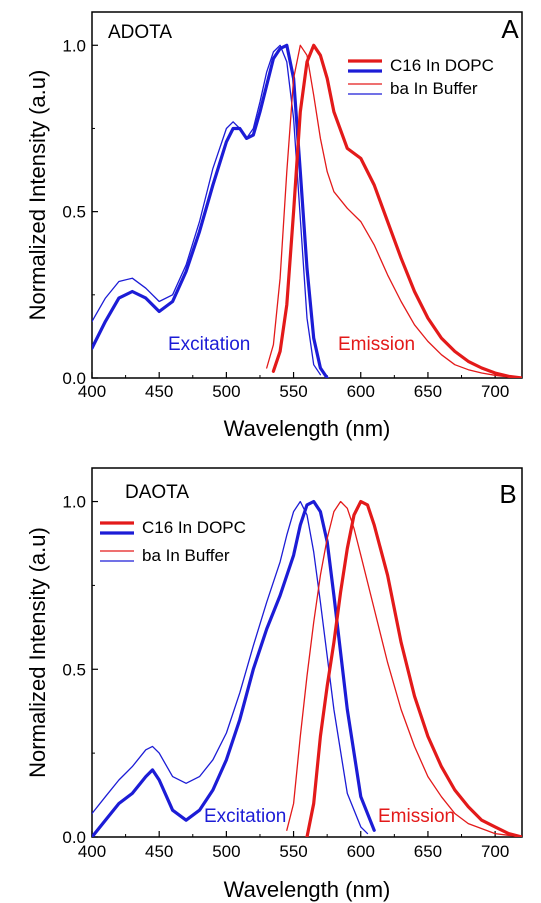  What do you see at coordinates (157, 492) in the screenshot?
I see `dye-label: DAOTA` at bounding box center [157, 492].